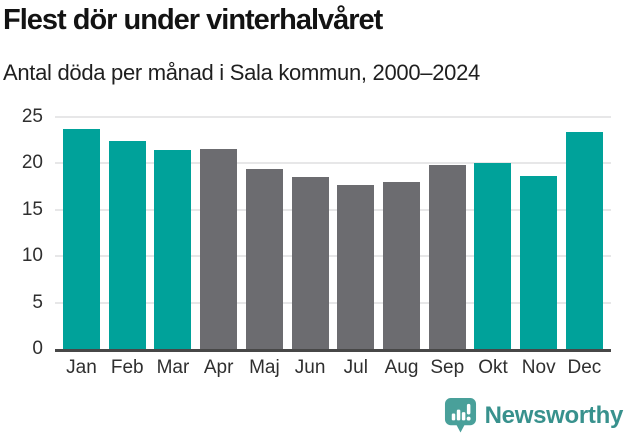 The image size is (631, 439). What do you see at coordinates (333, 368) in the screenshot?
I see `x-axis-labels: Jan Feb Mar Apr Maj Jun Jul Aug Sep Okt Nov Dec` at bounding box center [333, 368].